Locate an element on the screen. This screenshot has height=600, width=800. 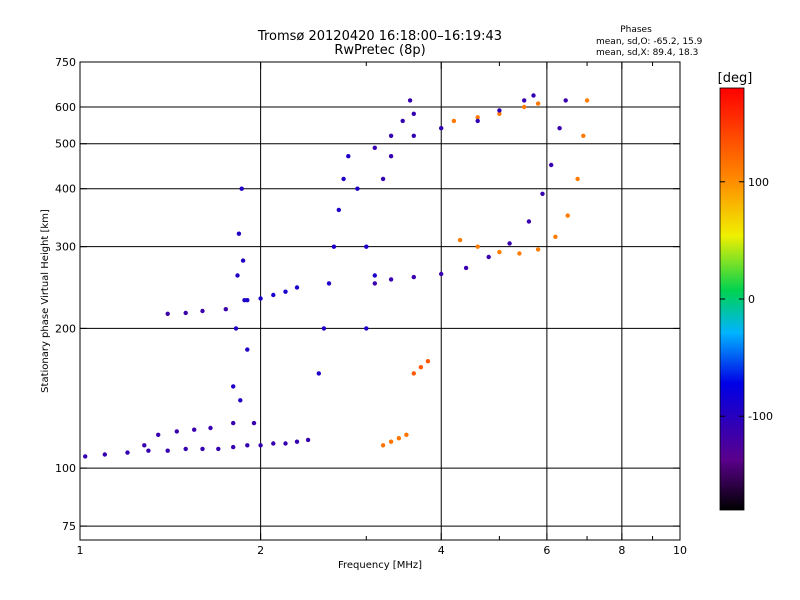
x-tick-label: 2 is located at coordinates (260, 550).